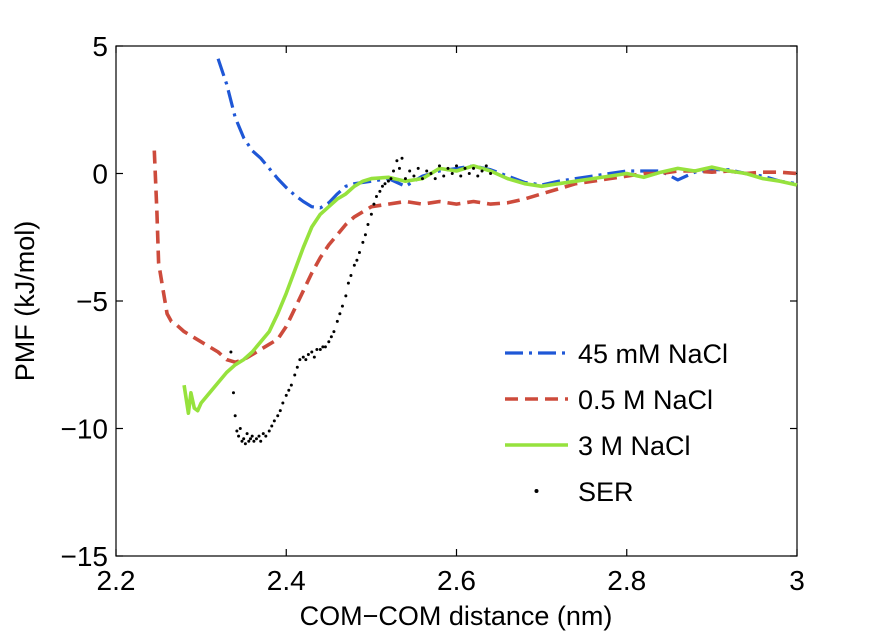 Image resolution: width=881 pixels, height=640 pixels. I want to click on legend-label-45-mm-nacl: 45 mM NaCl, so click(653, 354).